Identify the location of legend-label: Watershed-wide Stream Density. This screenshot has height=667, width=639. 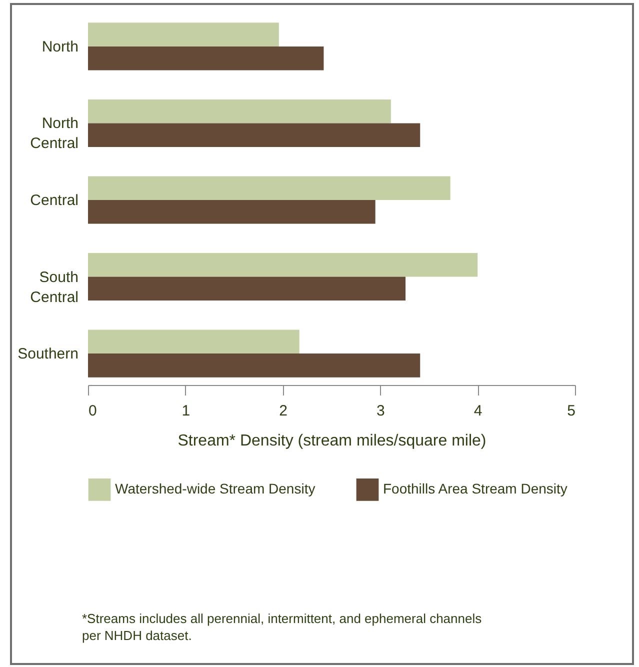
(215, 488).